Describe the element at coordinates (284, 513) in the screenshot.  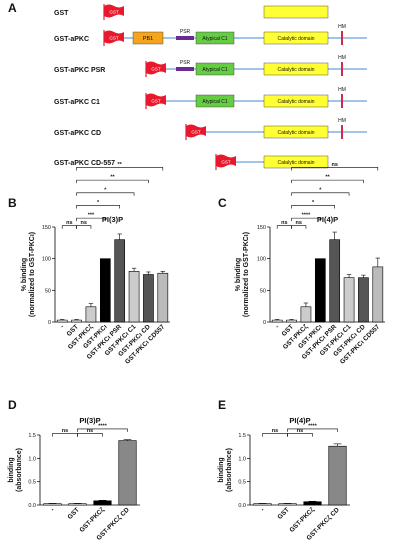
I see `category-label: GST` at that location.